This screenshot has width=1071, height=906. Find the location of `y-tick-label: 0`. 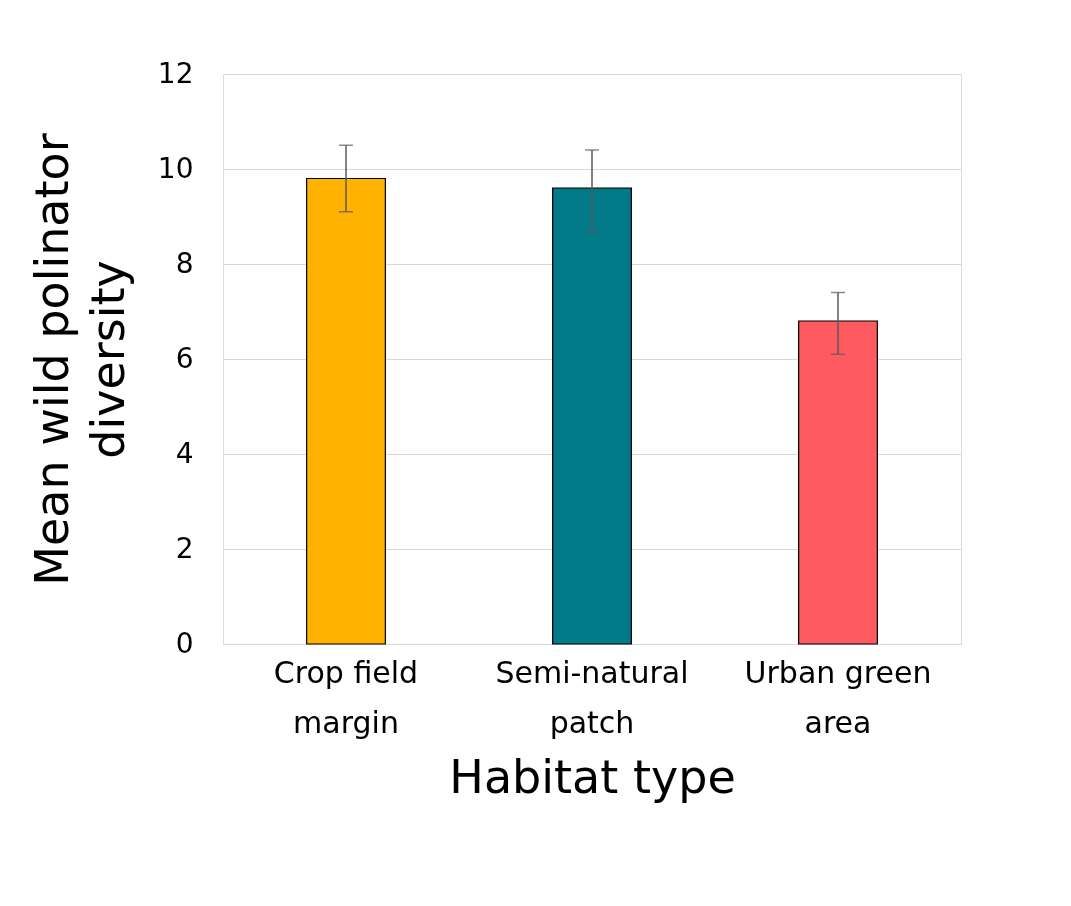

y-tick-label: 0 is located at coordinates (184, 643).